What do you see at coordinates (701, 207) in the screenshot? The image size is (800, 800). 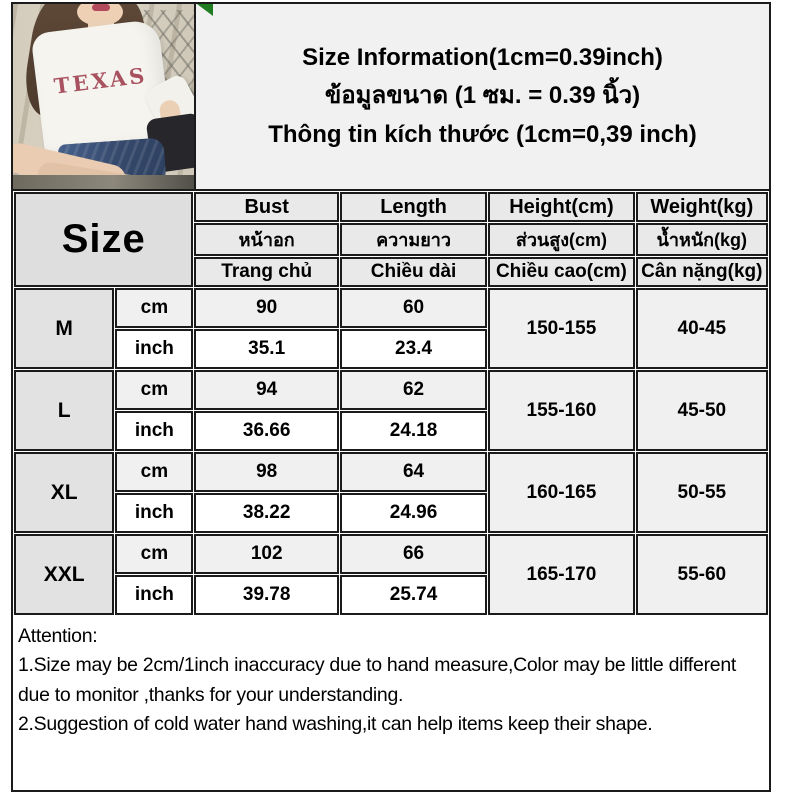 I see `col-header-weight-en: Weight(kg)` at bounding box center [701, 207].